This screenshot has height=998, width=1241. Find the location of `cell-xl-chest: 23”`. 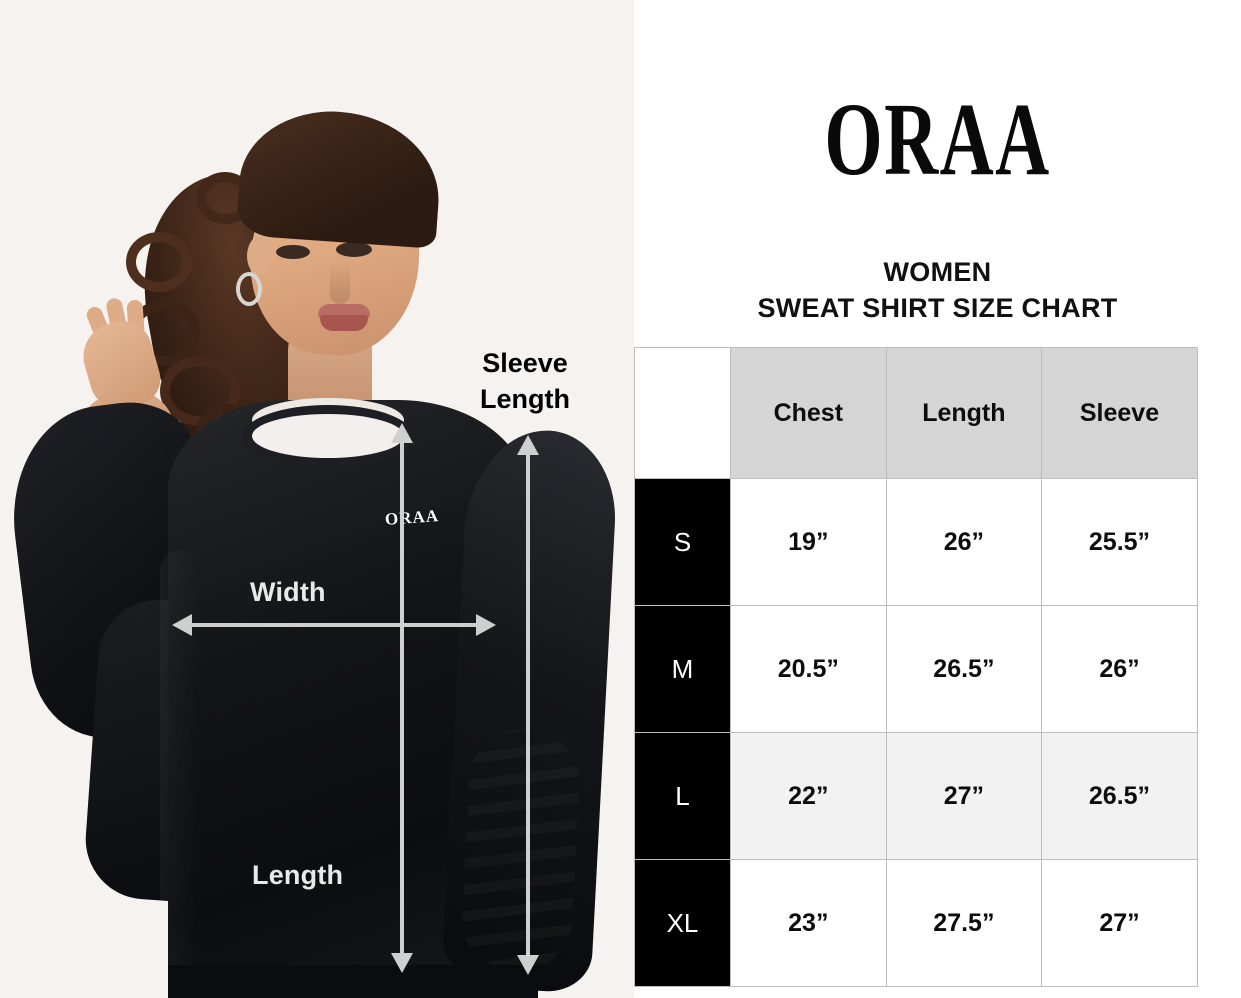

cell-xl-chest: 23” is located at coordinates (808, 923).